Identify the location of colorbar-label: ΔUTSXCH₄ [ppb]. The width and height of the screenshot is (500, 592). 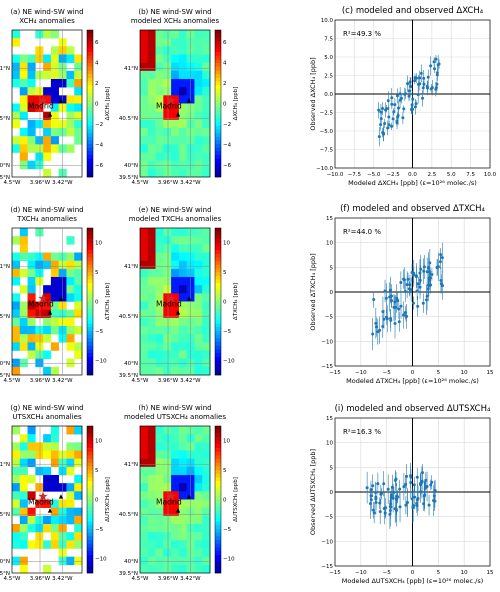
(108, 499).